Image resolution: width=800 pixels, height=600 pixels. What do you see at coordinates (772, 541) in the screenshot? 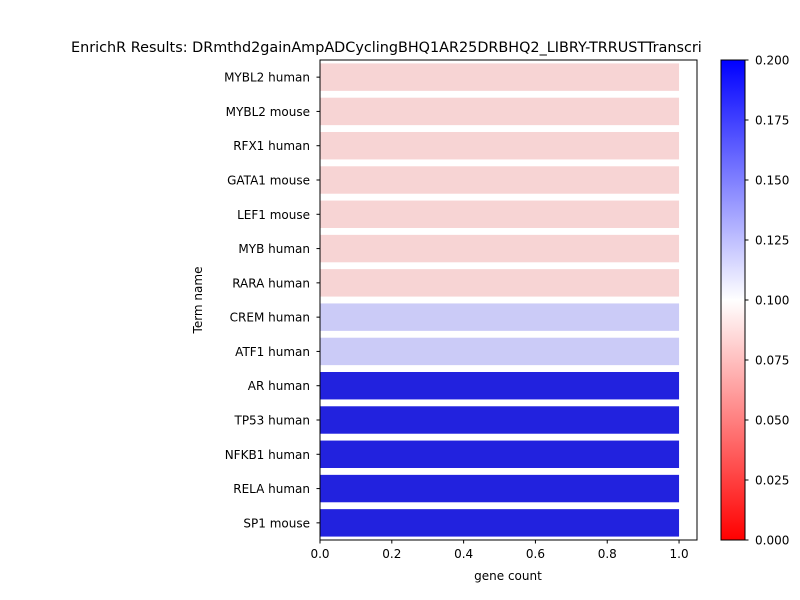
I see `colorbar-tick-label: 0.000` at bounding box center [772, 541].